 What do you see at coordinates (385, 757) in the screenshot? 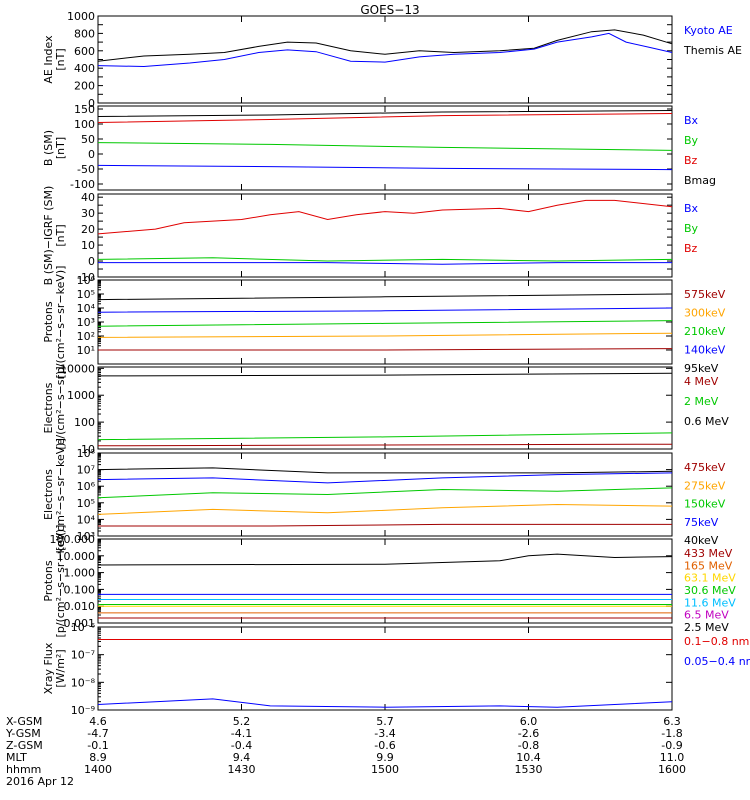
I see `footer-value: 9.9` at bounding box center [385, 757].